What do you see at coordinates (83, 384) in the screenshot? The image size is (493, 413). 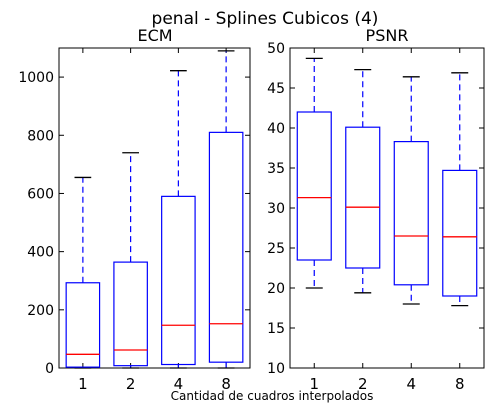 I see `ecm-xtick-label: 1` at bounding box center [83, 384].